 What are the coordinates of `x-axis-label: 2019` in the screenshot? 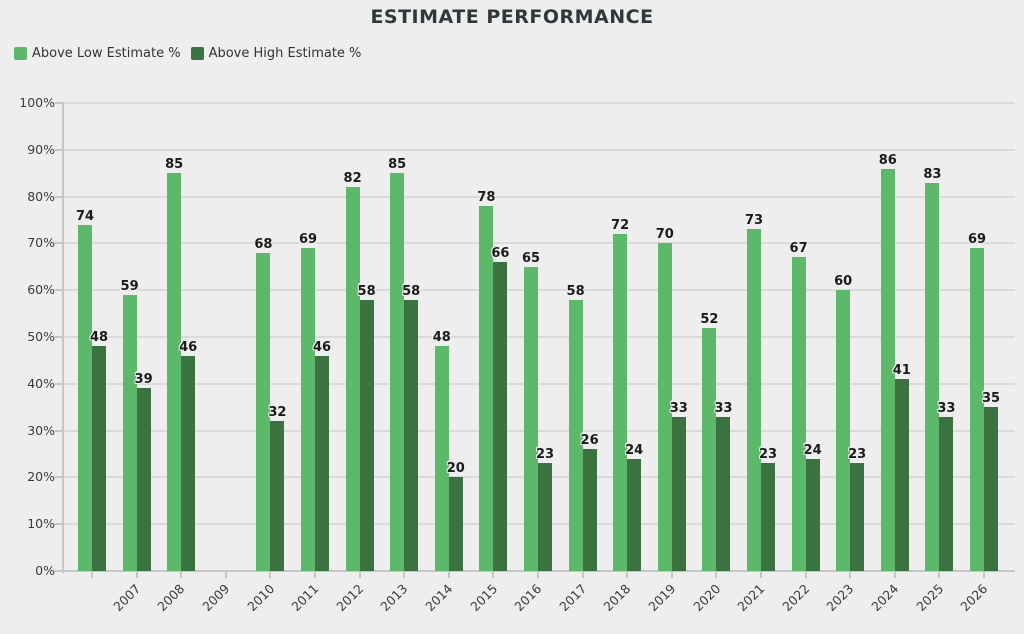 It's located at (662, 598).